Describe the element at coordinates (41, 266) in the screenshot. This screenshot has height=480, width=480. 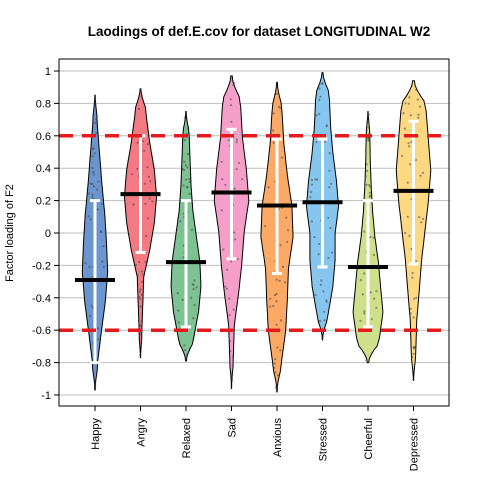
I see `y-tick-label: -0.2` at that location.